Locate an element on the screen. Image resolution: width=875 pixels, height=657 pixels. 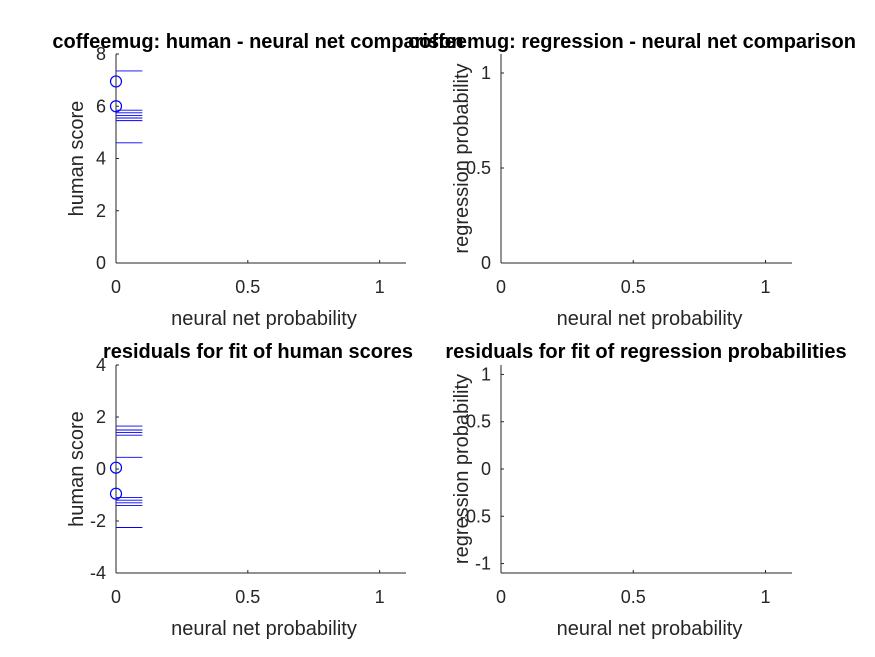
chart-title: coffeemug: human - neural net comparison is located at coordinates (257, 42).